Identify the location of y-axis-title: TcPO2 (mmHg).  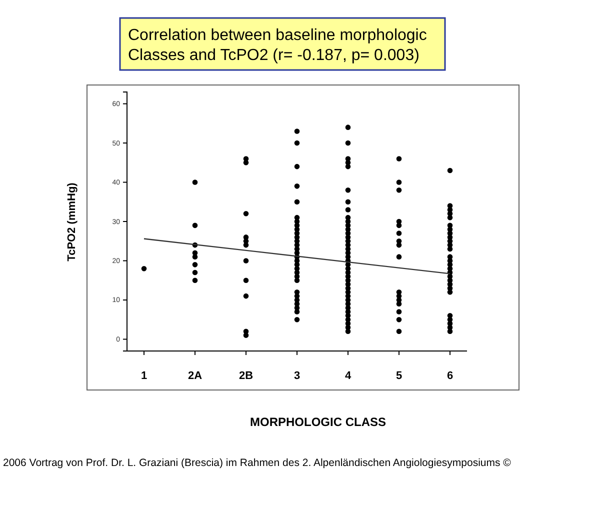
(72, 222).